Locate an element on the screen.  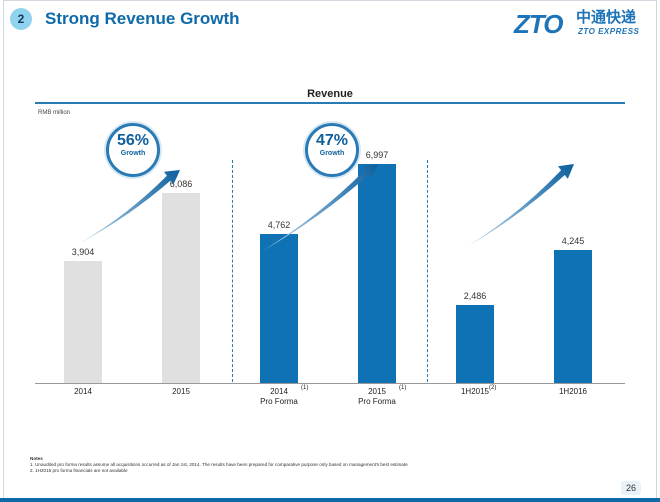
growth-badge: 47% Growth is located at coordinates (332, 150).